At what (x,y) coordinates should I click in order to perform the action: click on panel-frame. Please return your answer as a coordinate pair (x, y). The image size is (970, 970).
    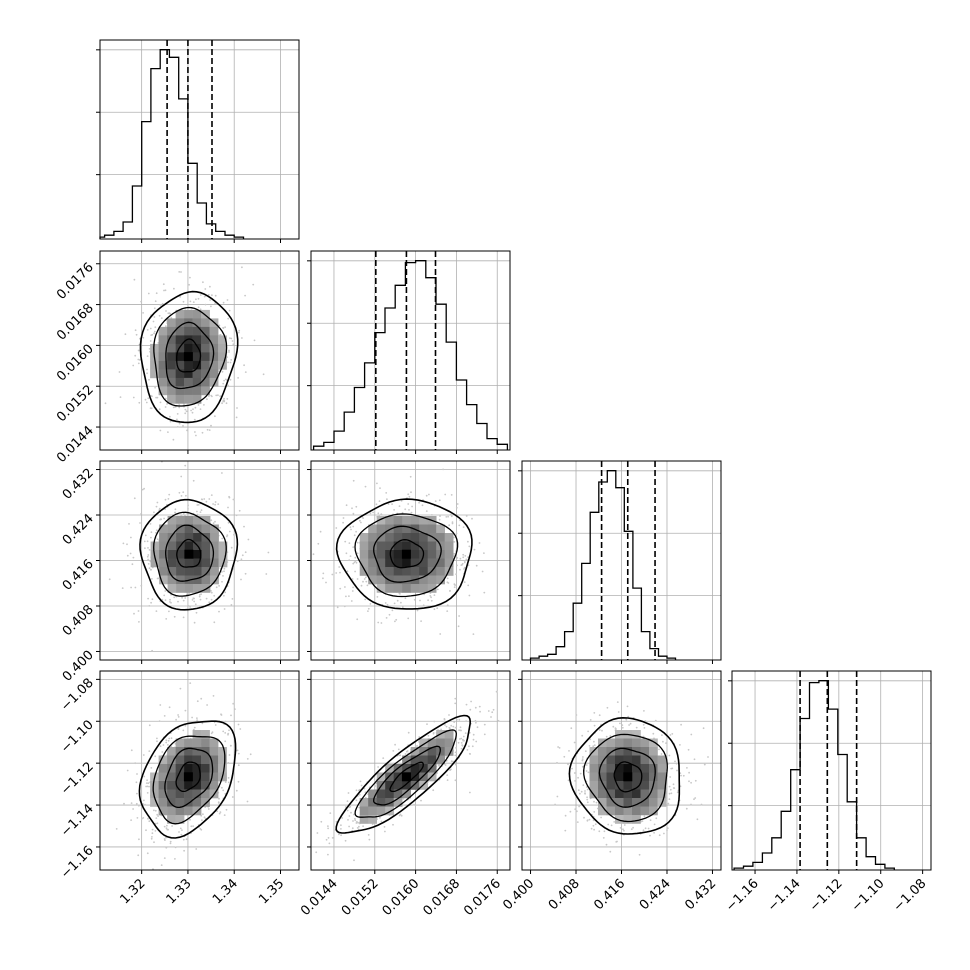
    Looking at the image, I should click on (199, 770).